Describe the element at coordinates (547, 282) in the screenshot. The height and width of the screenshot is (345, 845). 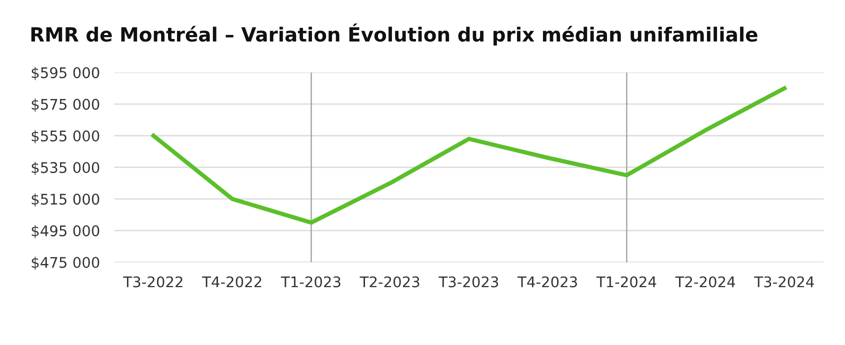
I see `x-tick-label: T4-2023` at that location.